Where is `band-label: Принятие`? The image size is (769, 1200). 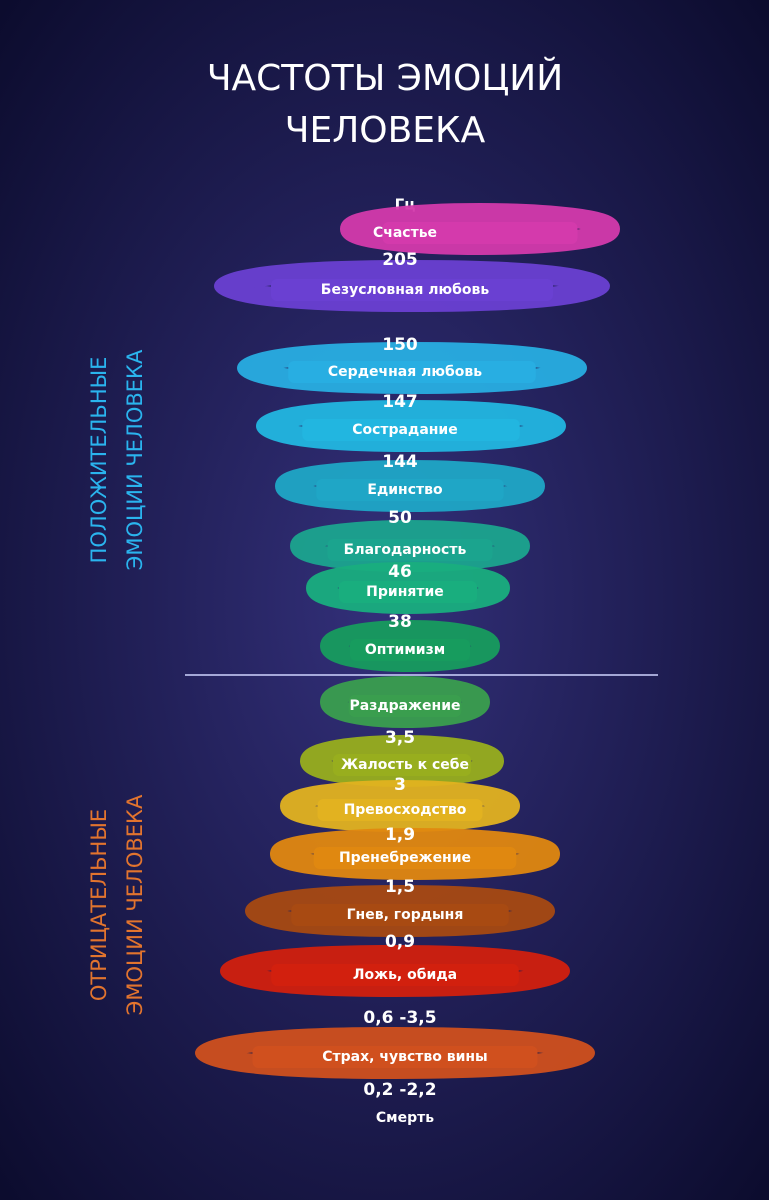
band-label: Принятие is located at coordinates (405, 592).